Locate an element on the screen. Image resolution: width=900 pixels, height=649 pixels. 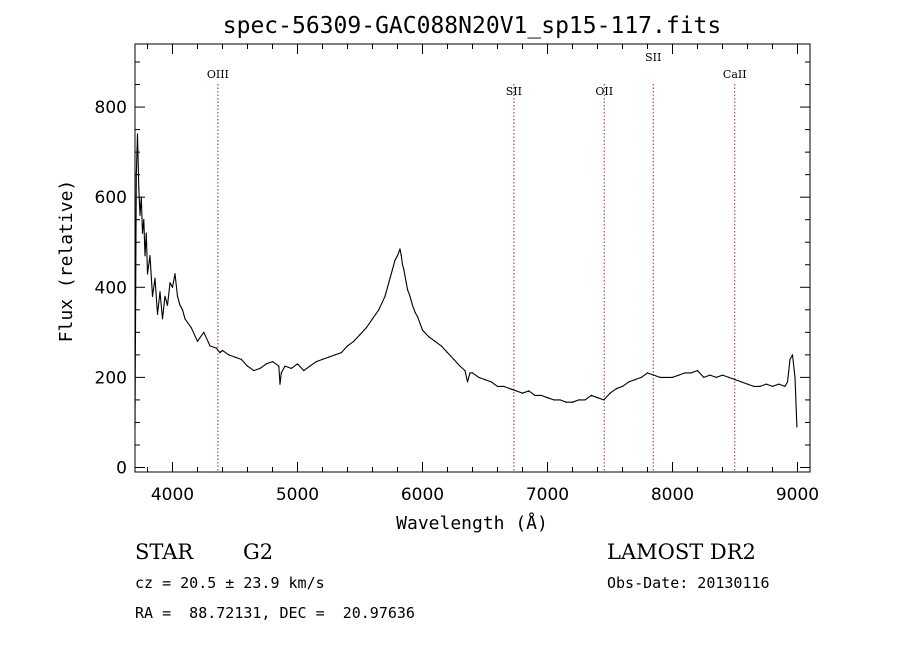
x-tick-label: 5000 is located at coordinates (297, 495).